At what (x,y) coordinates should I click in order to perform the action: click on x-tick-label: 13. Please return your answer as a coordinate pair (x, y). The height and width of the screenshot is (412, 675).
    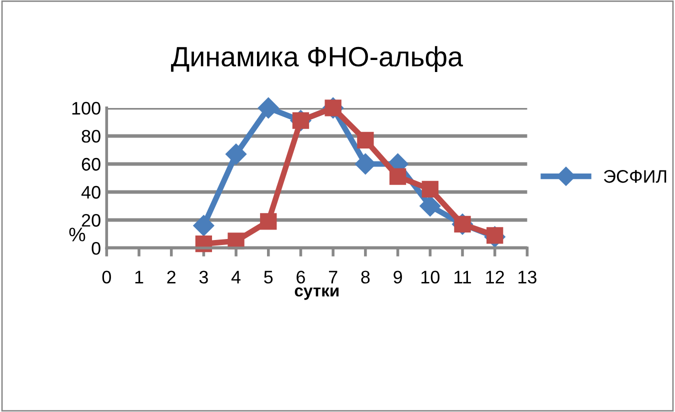
    Looking at the image, I should click on (527, 277).